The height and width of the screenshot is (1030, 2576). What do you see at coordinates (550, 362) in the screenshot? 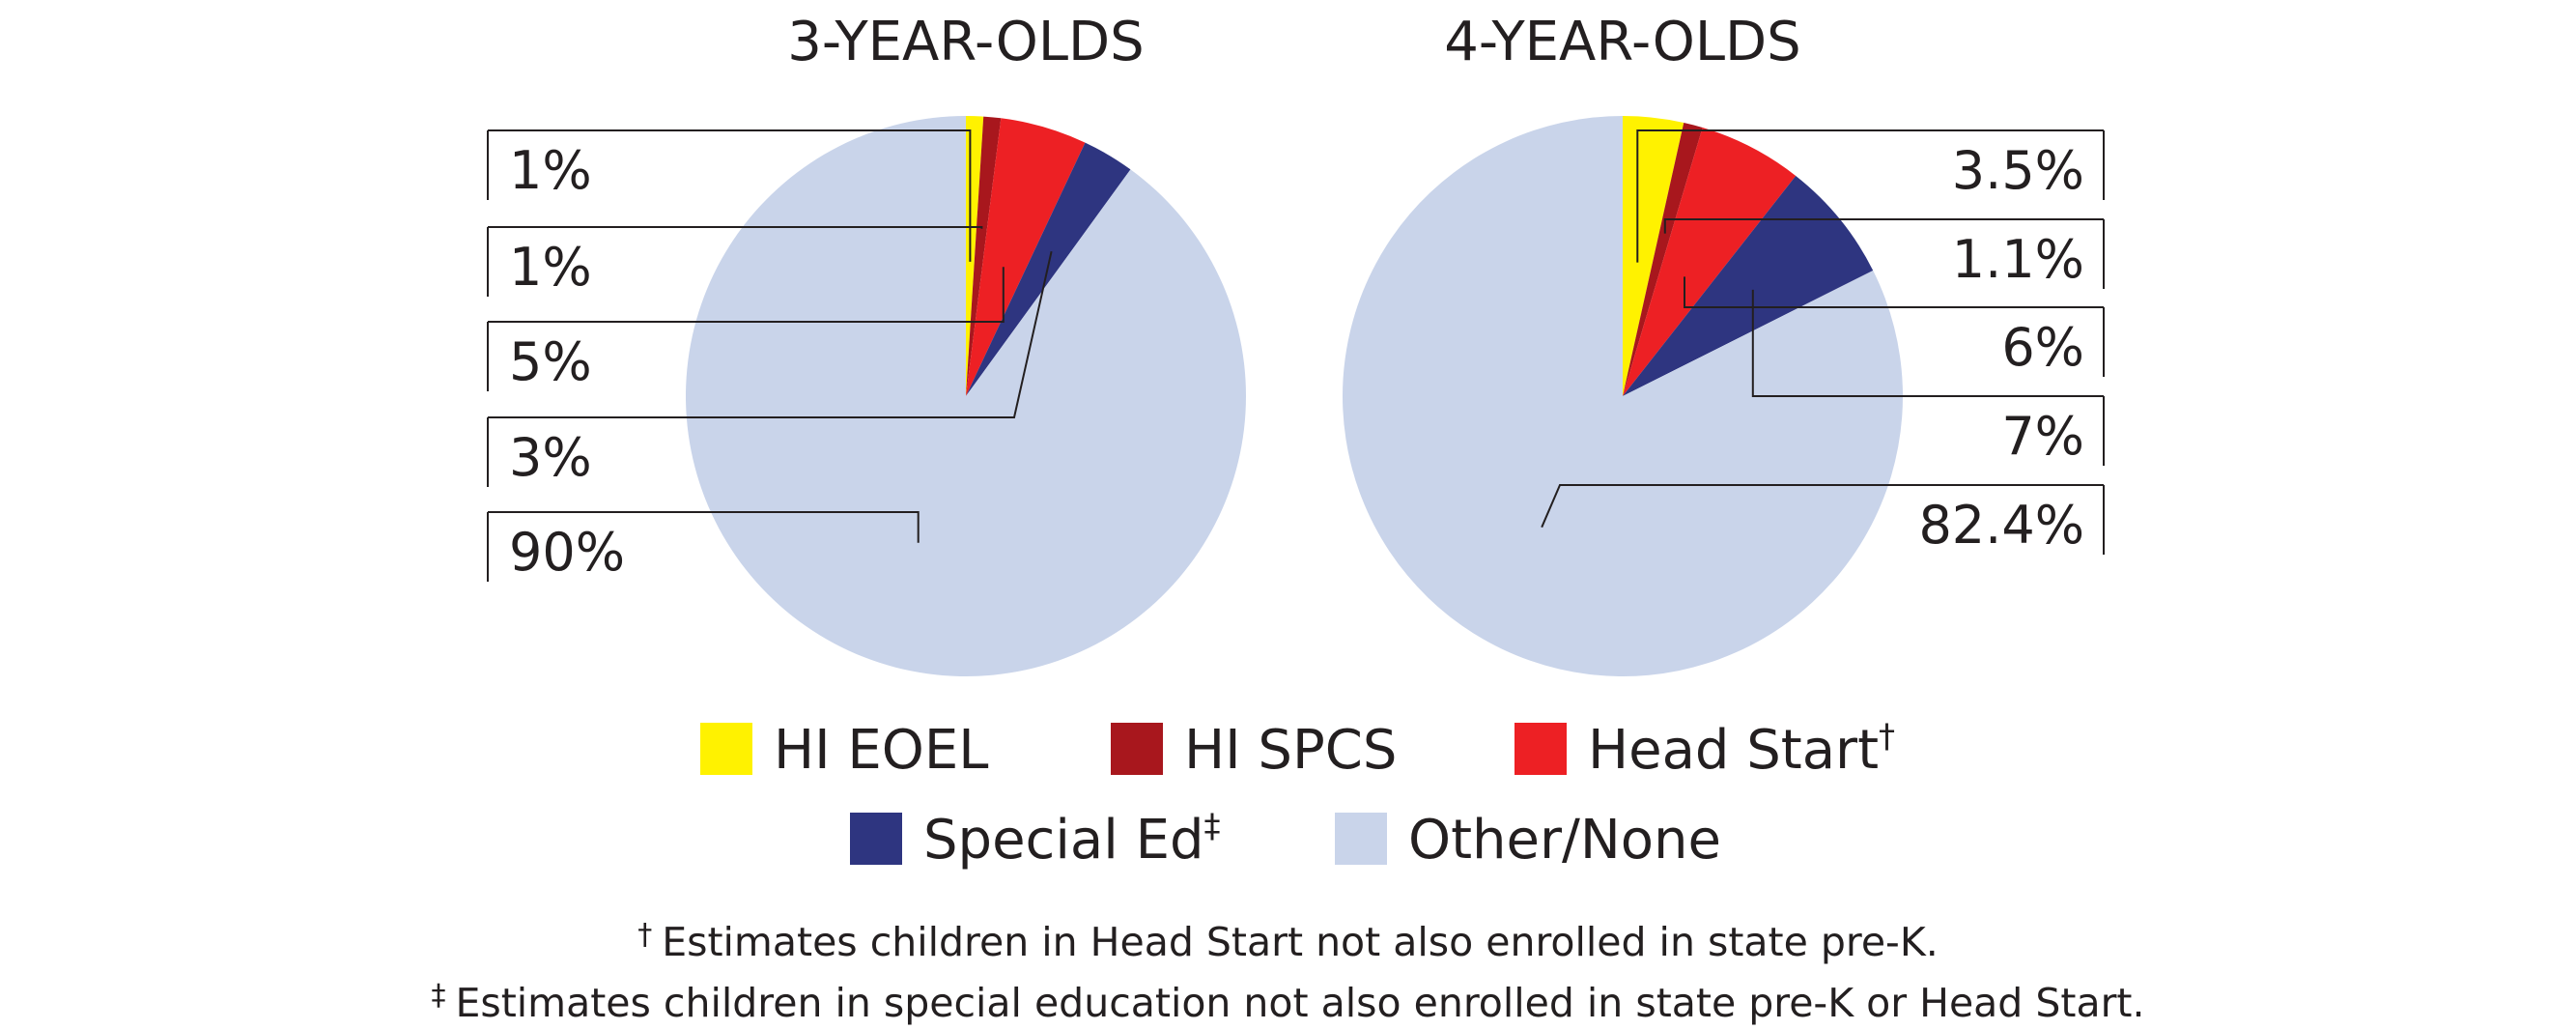
I see `data-label-text: 5%` at bounding box center [550, 362].